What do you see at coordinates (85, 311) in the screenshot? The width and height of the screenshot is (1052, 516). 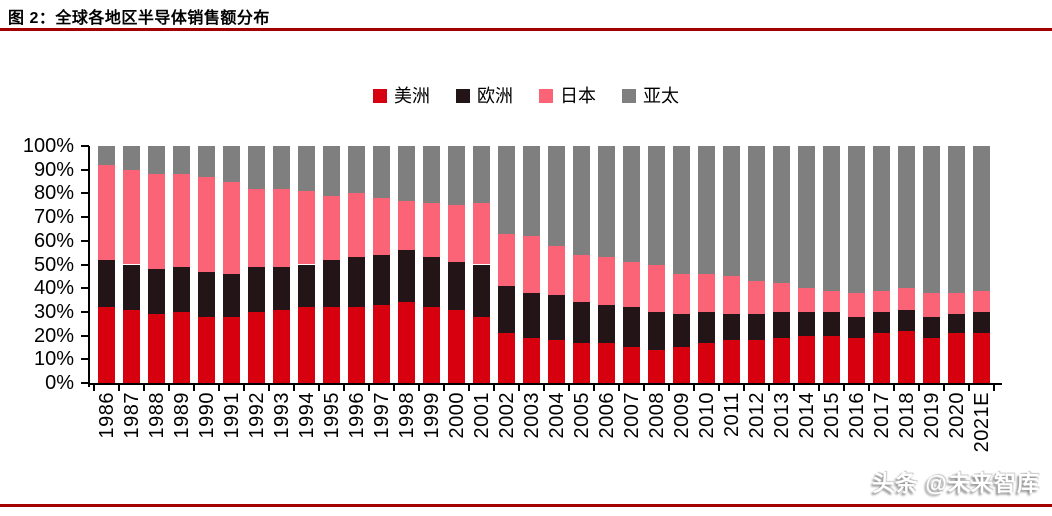 I see `y-axis-tick-30%` at bounding box center [85, 311].